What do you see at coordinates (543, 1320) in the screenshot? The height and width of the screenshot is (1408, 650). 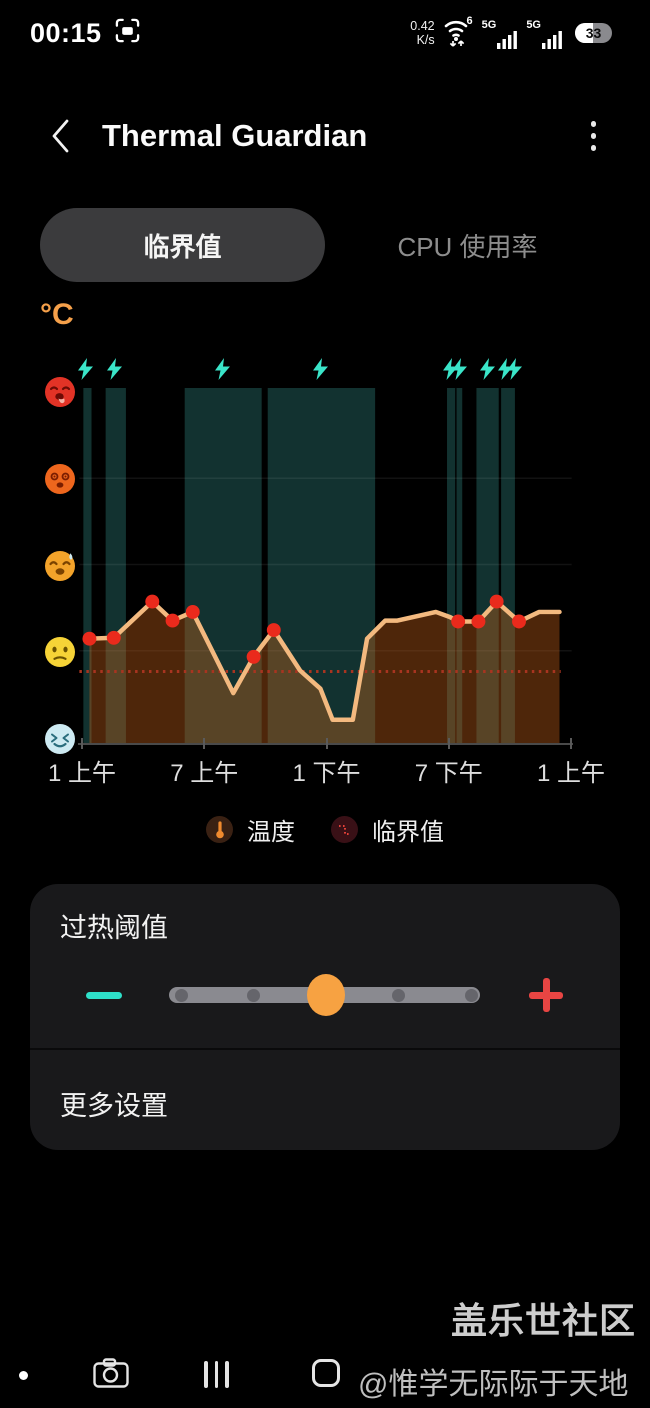 I see `community-watermark: 盖乐世社区` at bounding box center [543, 1320].